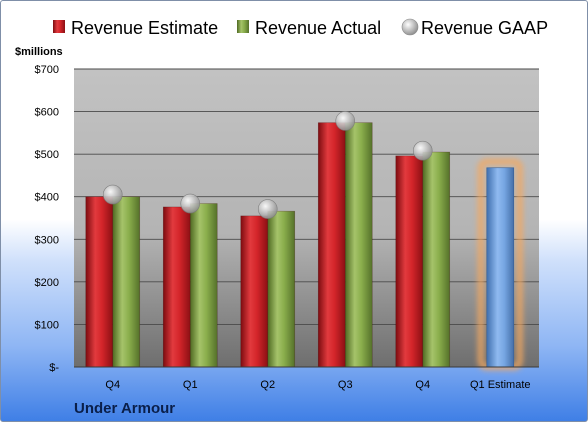  Describe the element at coordinates (124, 408) in the screenshot. I see `company-label: Under Armour` at that location.